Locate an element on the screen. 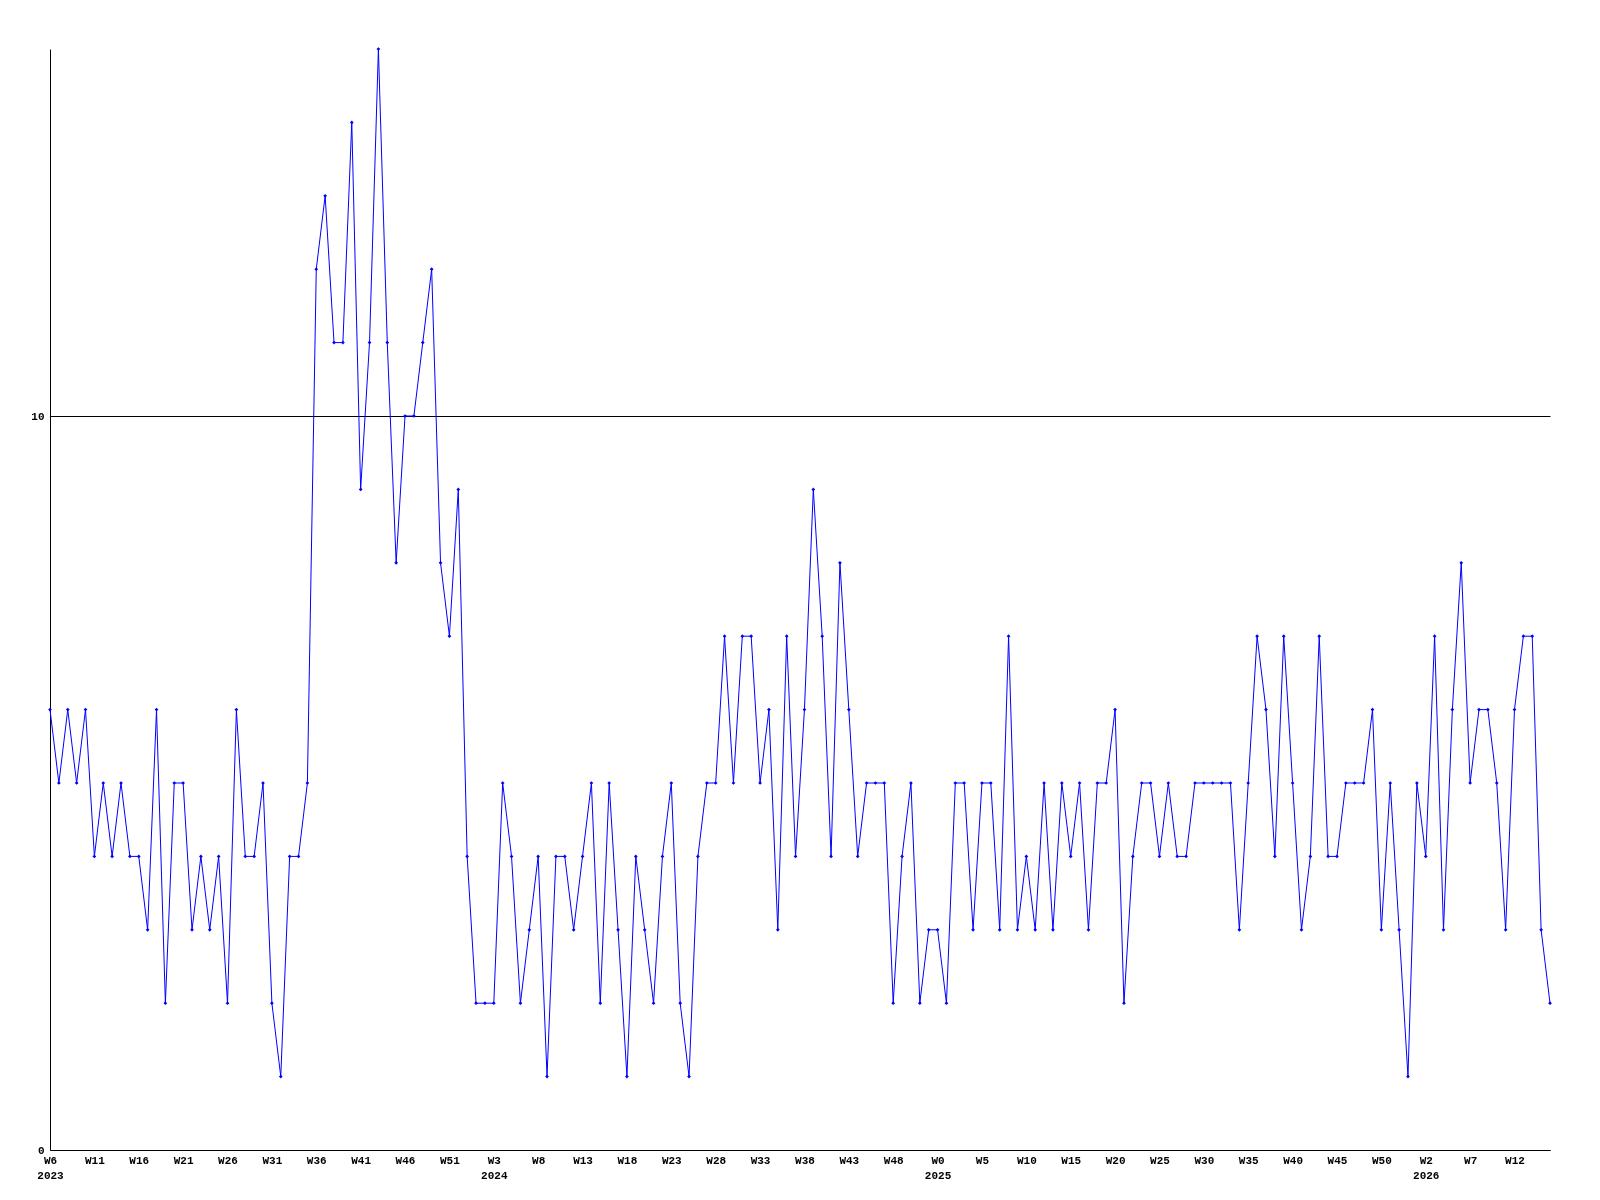 Image resolution: width=1600 pixels, height=1200 pixels. x-tick-label: W41 is located at coordinates (361, 1160).